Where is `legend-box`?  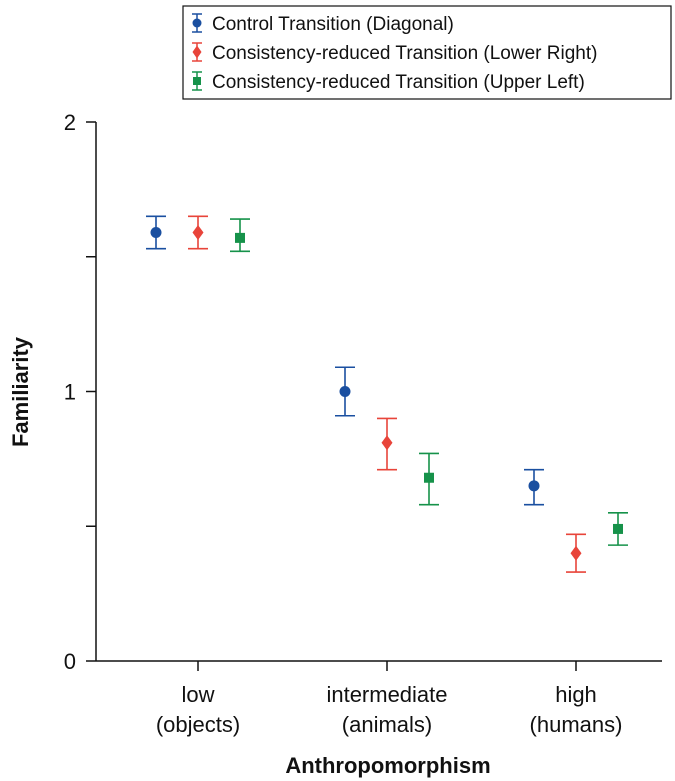 legend-box is located at coordinates (427, 52).